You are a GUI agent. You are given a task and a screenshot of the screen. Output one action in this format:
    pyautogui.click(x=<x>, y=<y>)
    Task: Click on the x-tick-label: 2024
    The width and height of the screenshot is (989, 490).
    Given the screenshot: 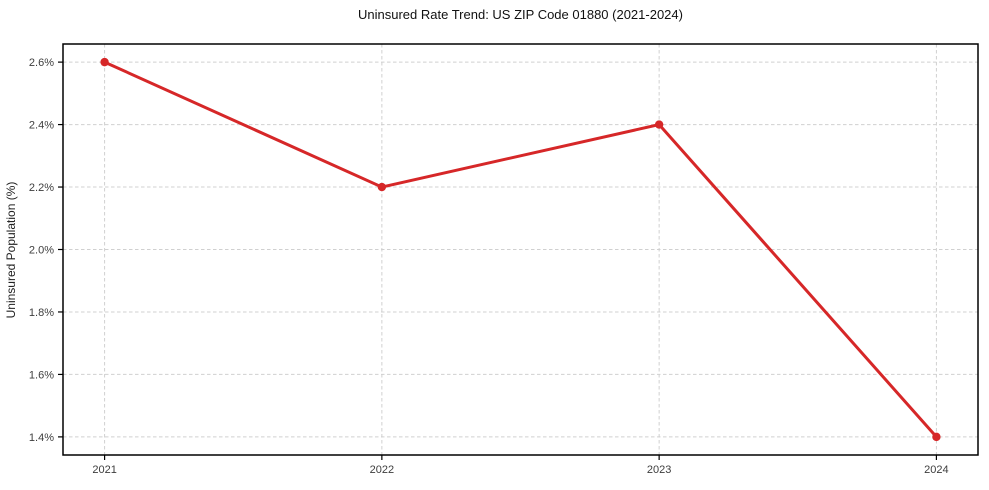 What is the action you would take?
    pyautogui.click(x=936, y=470)
    